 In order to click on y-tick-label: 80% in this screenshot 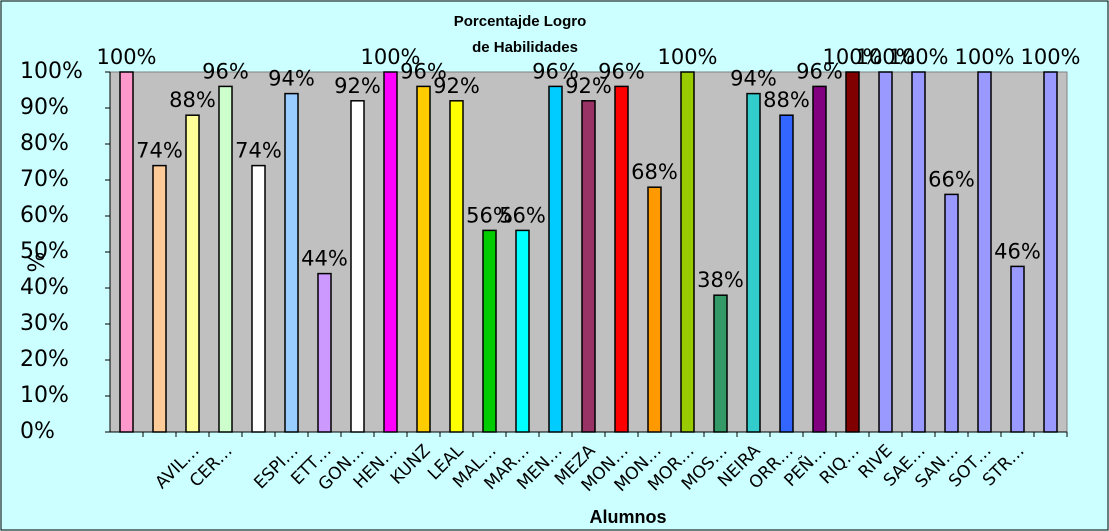, I will do `click(44, 143)`.